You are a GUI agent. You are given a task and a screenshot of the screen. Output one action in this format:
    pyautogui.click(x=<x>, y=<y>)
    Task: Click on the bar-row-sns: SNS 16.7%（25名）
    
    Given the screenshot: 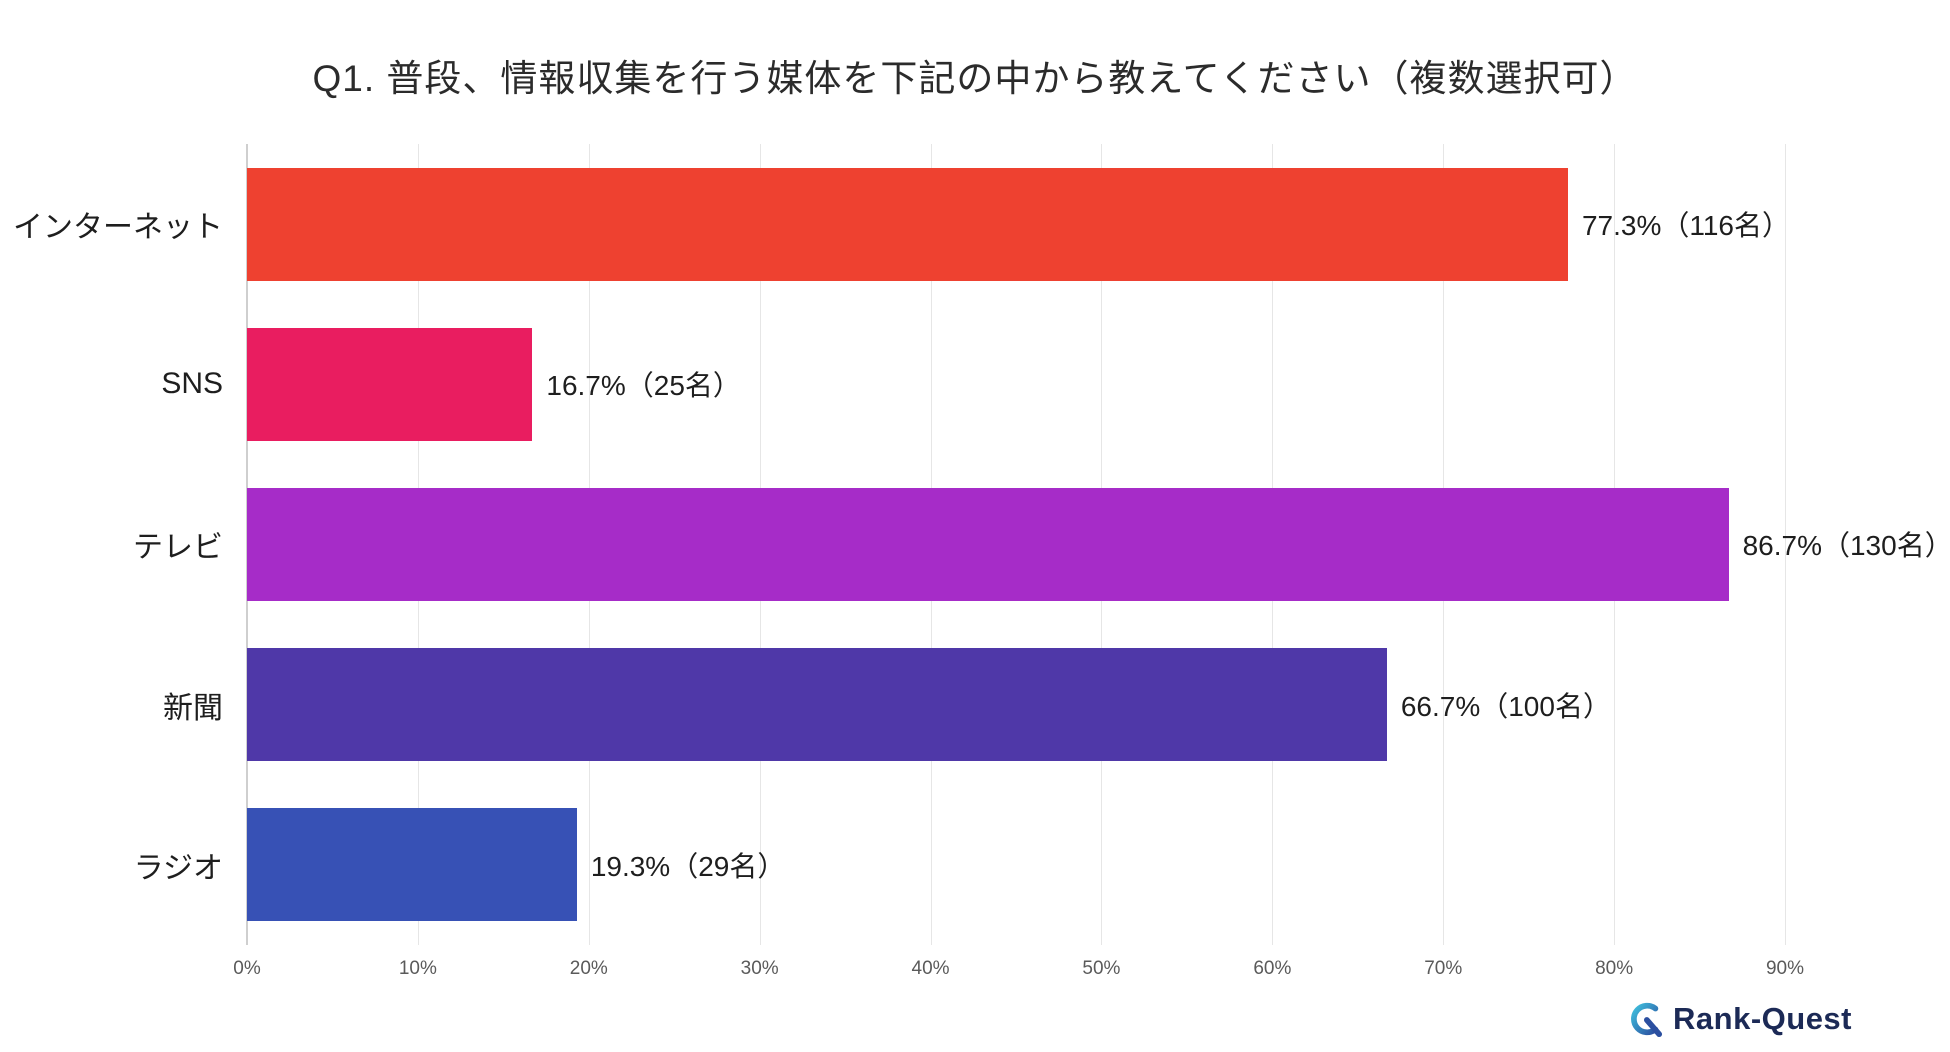 What is the action you would take?
    pyautogui.click(x=973, y=384)
    